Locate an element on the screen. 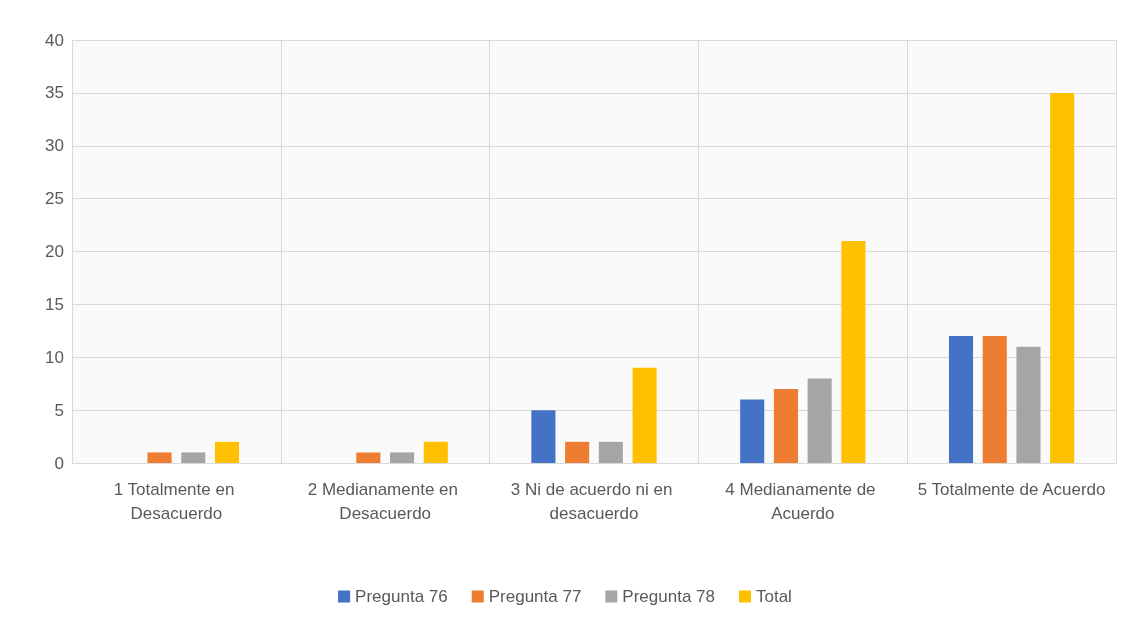 The height and width of the screenshot is (618, 1130). legend-label: Pregunta 78 is located at coordinates (668, 596).